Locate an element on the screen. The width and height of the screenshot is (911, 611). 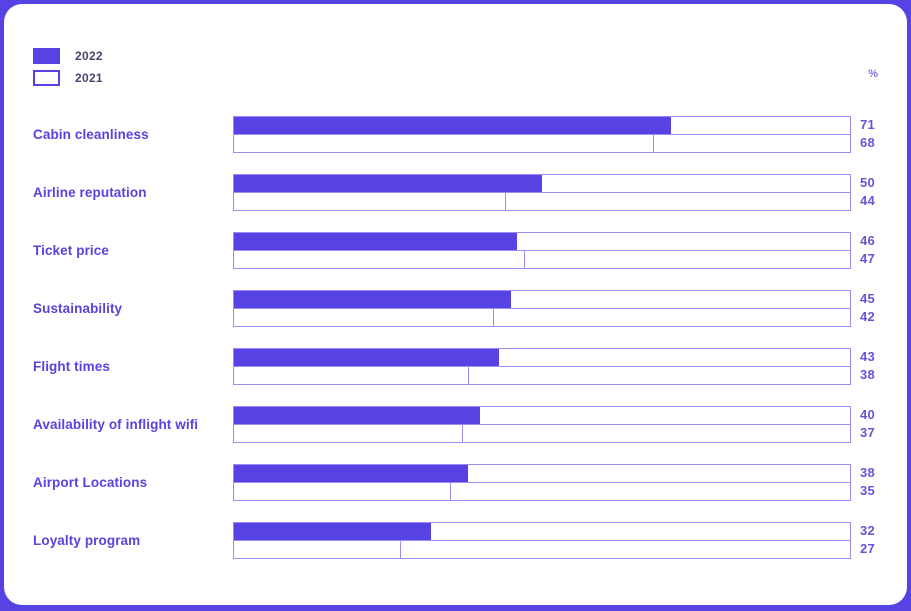
value-2022: 50 is located at coordinates (868, 182).